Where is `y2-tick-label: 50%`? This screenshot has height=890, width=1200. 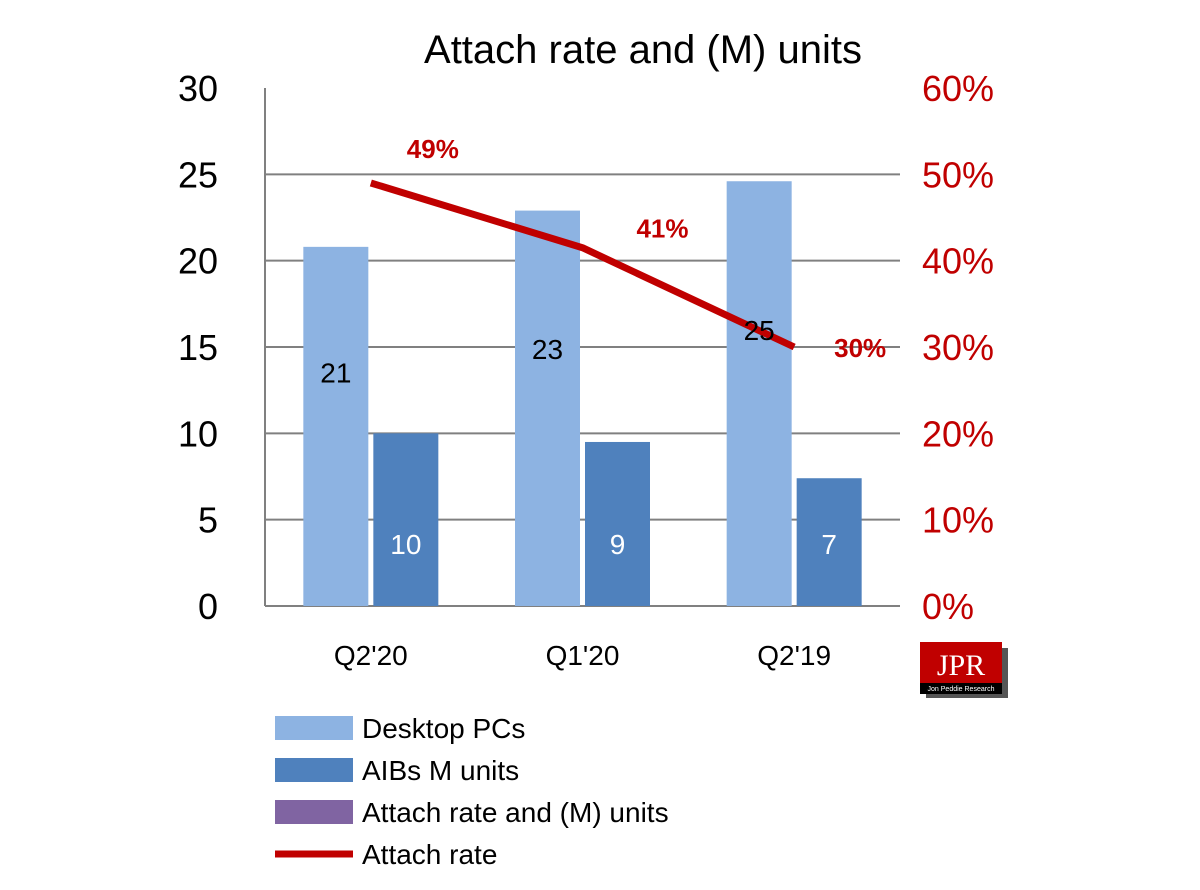 y2-tick-label: 50% is located at coordinates (958, 174).